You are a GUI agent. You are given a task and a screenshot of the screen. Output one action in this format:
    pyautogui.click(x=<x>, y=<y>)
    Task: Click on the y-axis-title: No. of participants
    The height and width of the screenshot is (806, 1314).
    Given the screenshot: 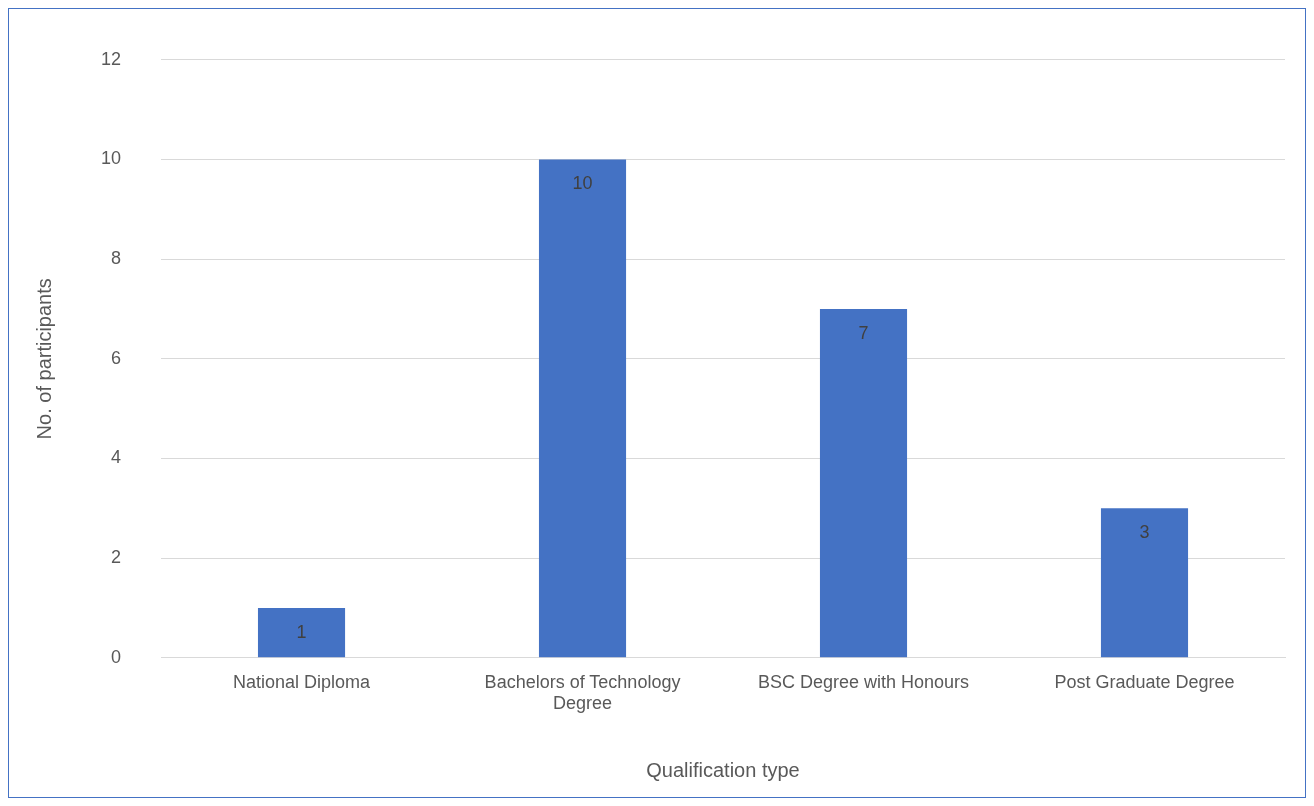 What is the action you would take?
    pyautogui.click(x=43, y=359)
    